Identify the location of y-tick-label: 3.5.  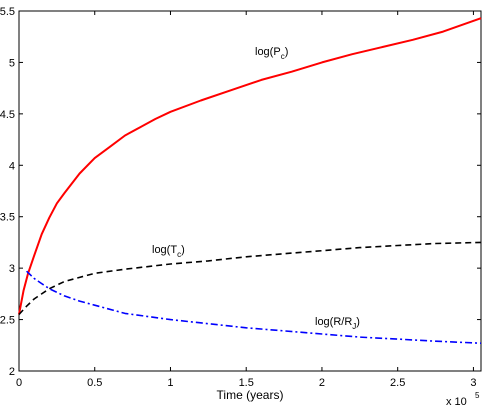
(7, 218).